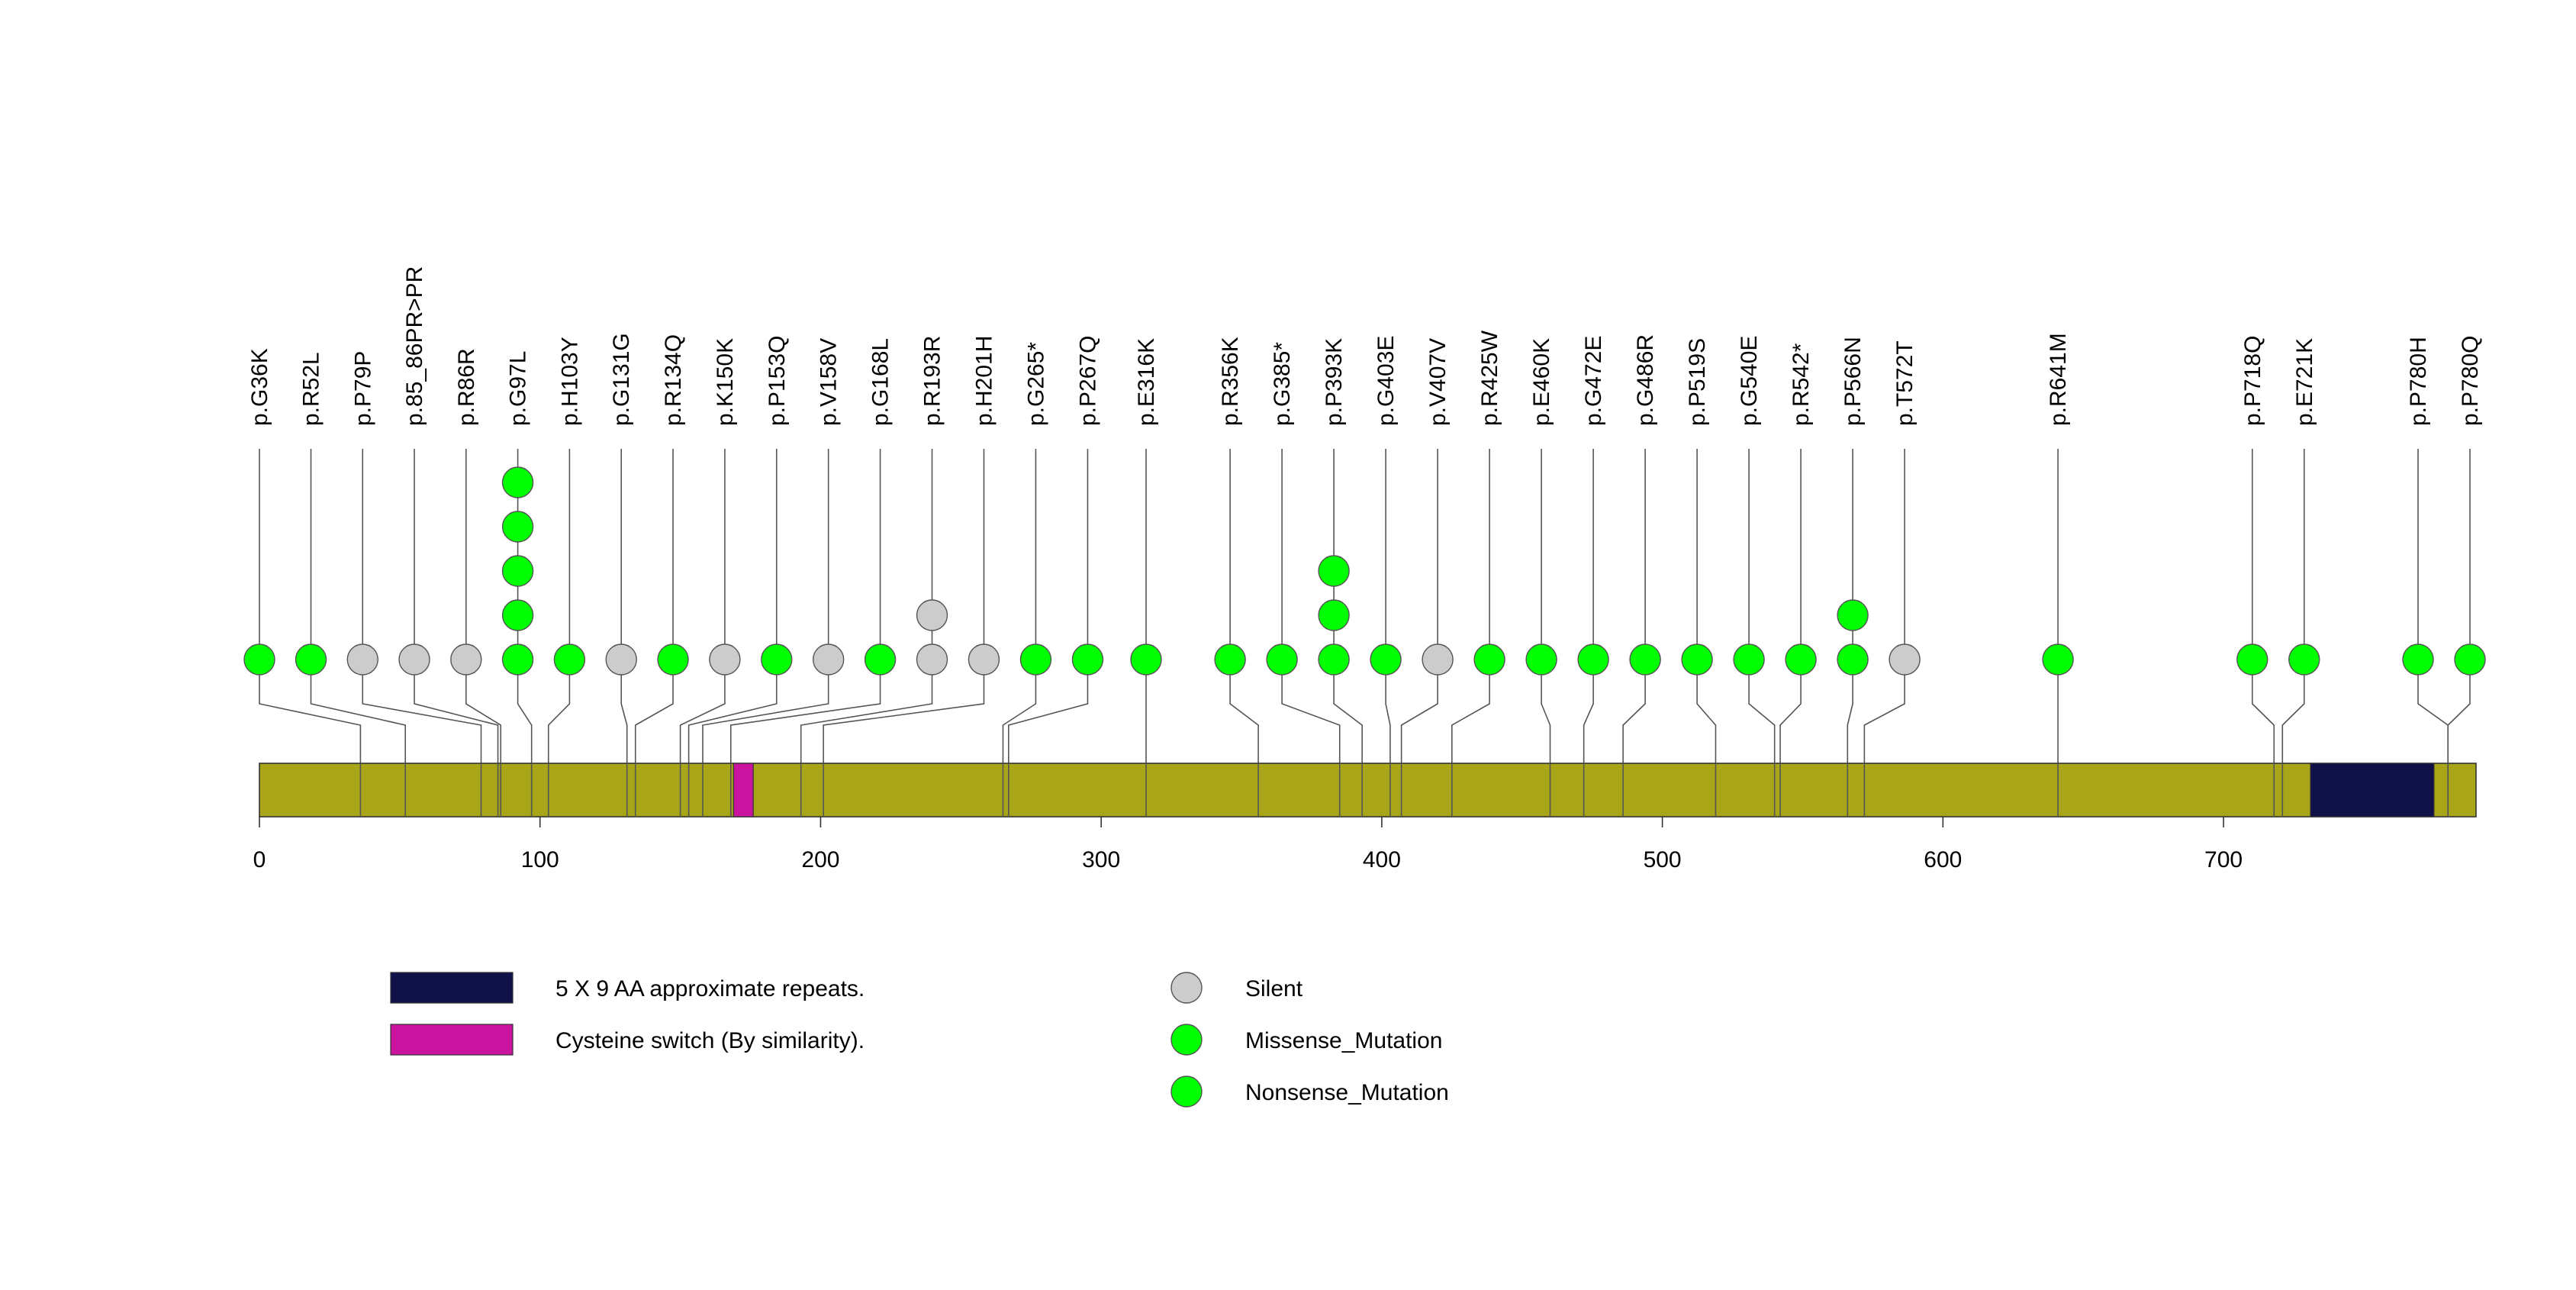 The height and width of the screenshot is (1290, 2576). What do you see at coordinates (1274, 989) in the screenshot?
I see `legend-label-silent: Silent` at bounding box center [1274, 989].